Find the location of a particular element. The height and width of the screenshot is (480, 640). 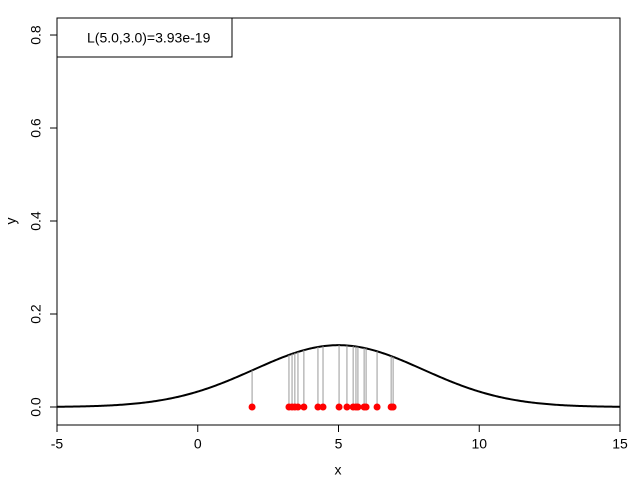

y-tick-label: 0.2 is located at coordinates (36, 314).